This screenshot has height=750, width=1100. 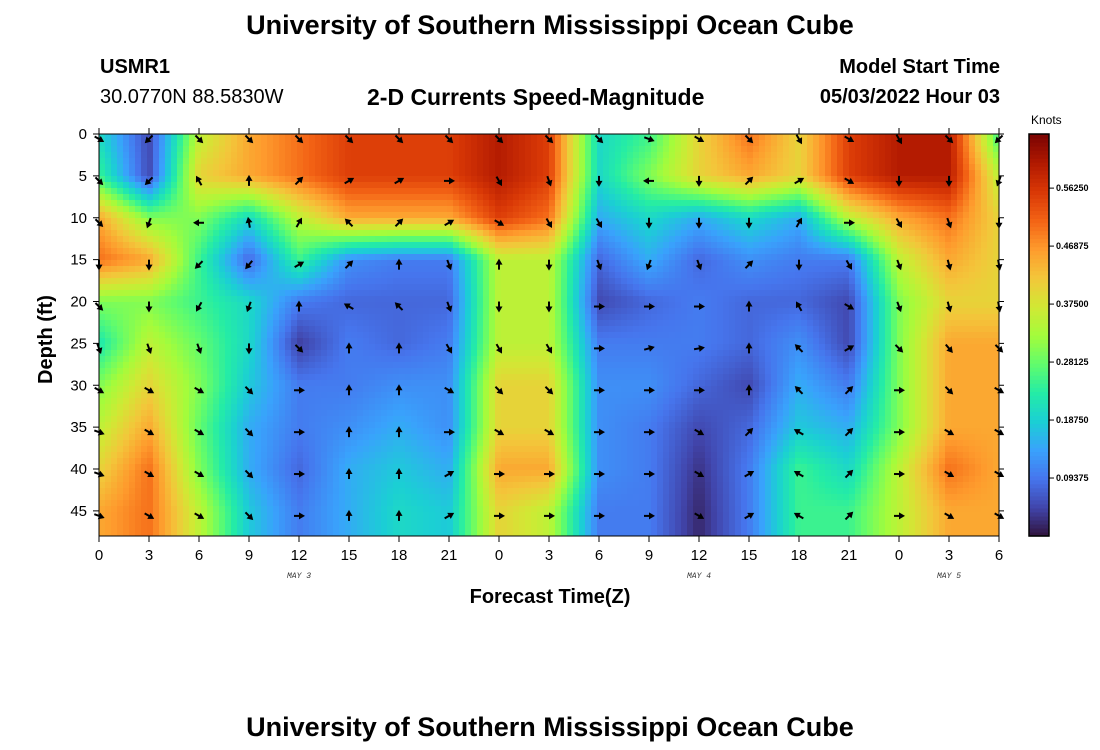 I want to click on colorbar-tick-label: 0.46875, so click(x=1072, y=246).